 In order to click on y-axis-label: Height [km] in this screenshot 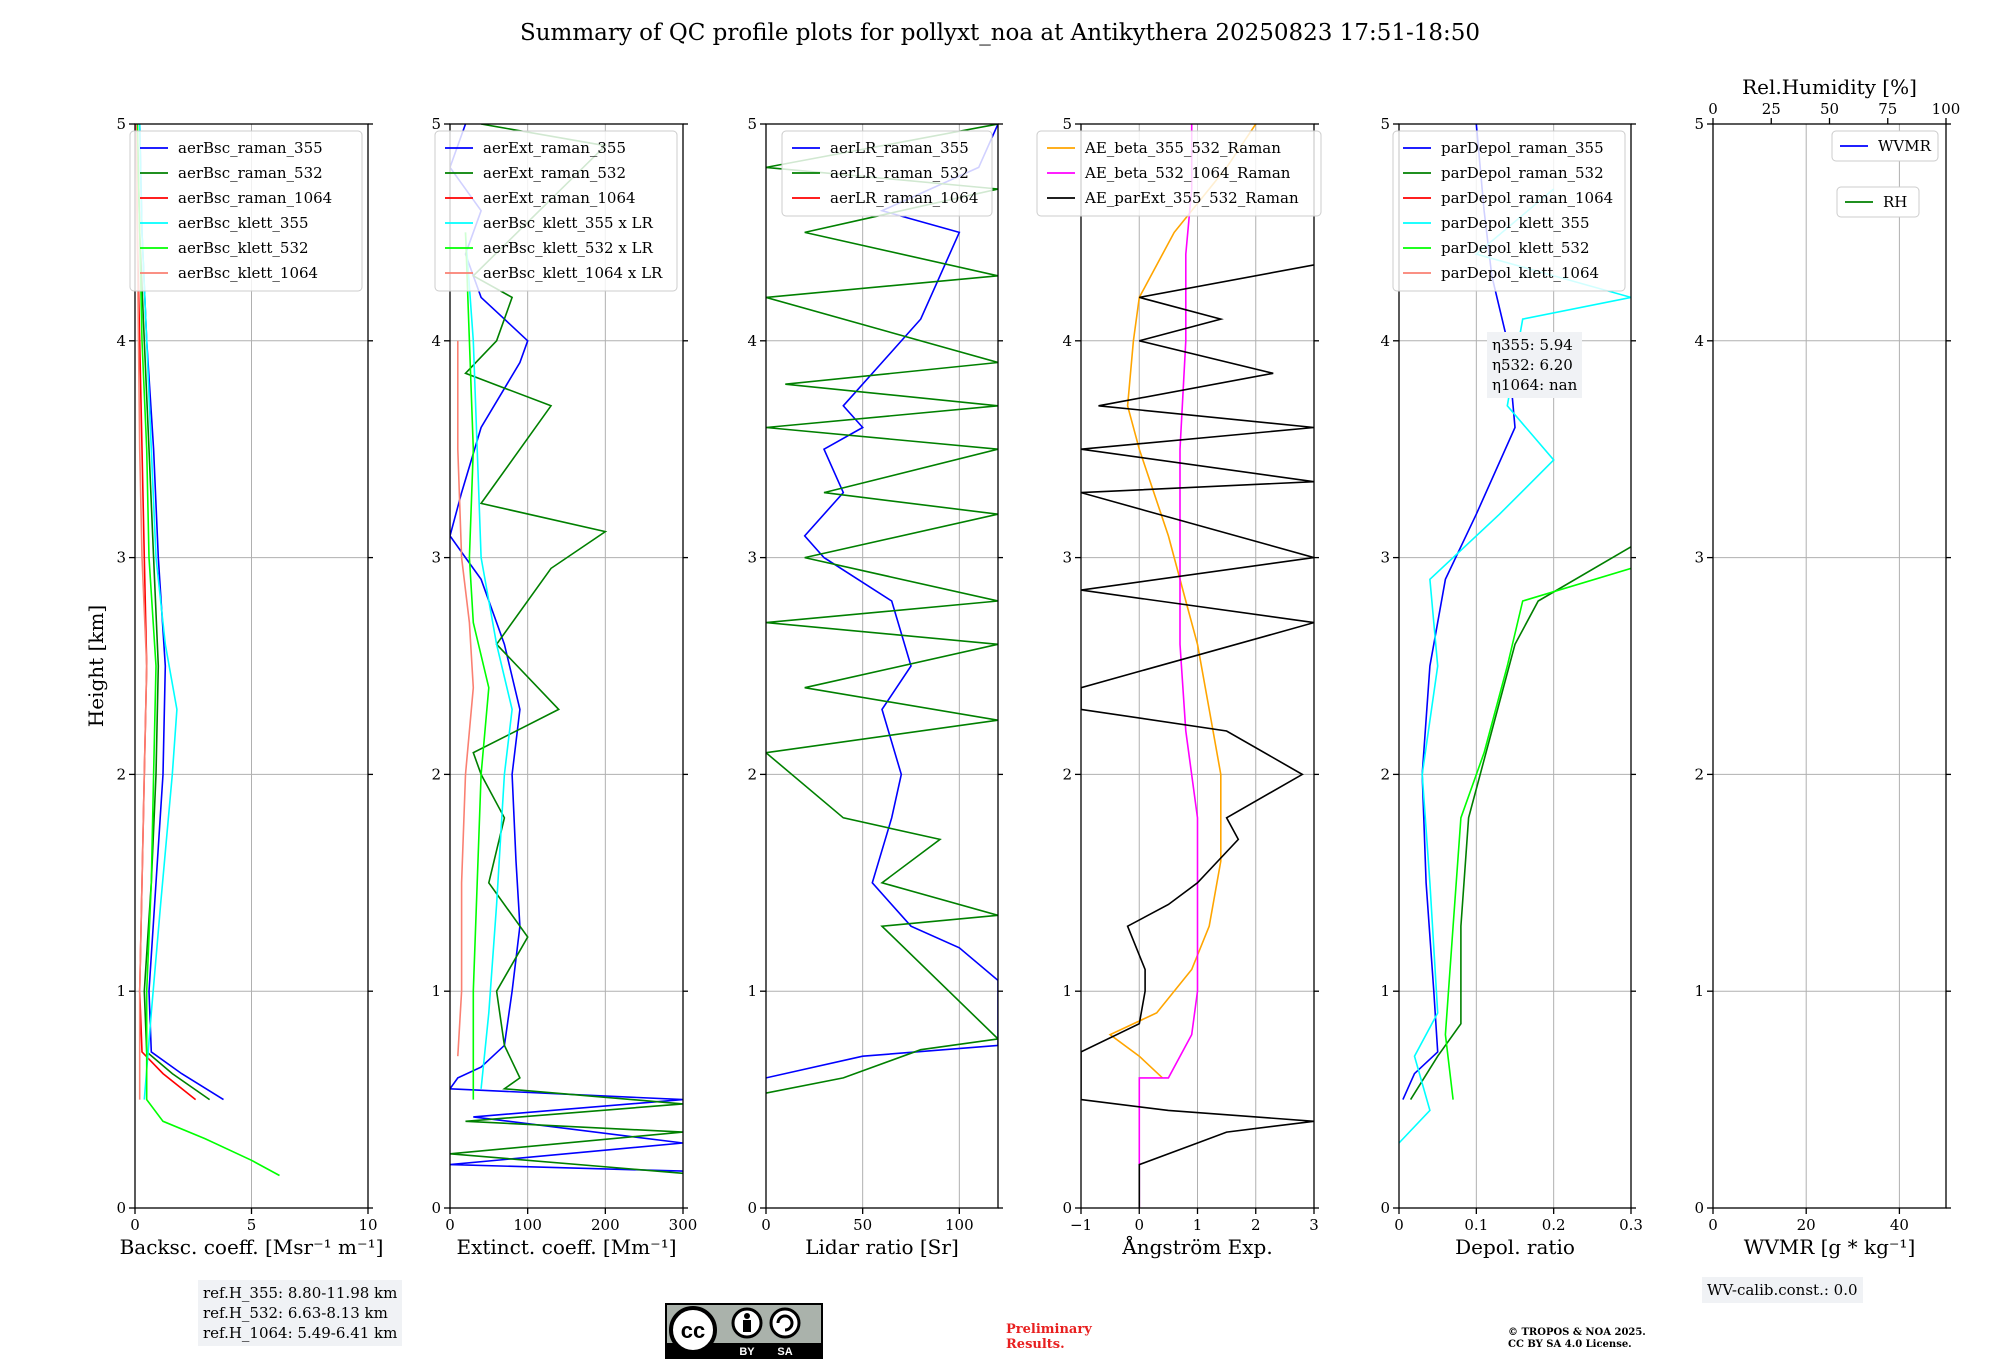, I will do `click(96, 666)`.